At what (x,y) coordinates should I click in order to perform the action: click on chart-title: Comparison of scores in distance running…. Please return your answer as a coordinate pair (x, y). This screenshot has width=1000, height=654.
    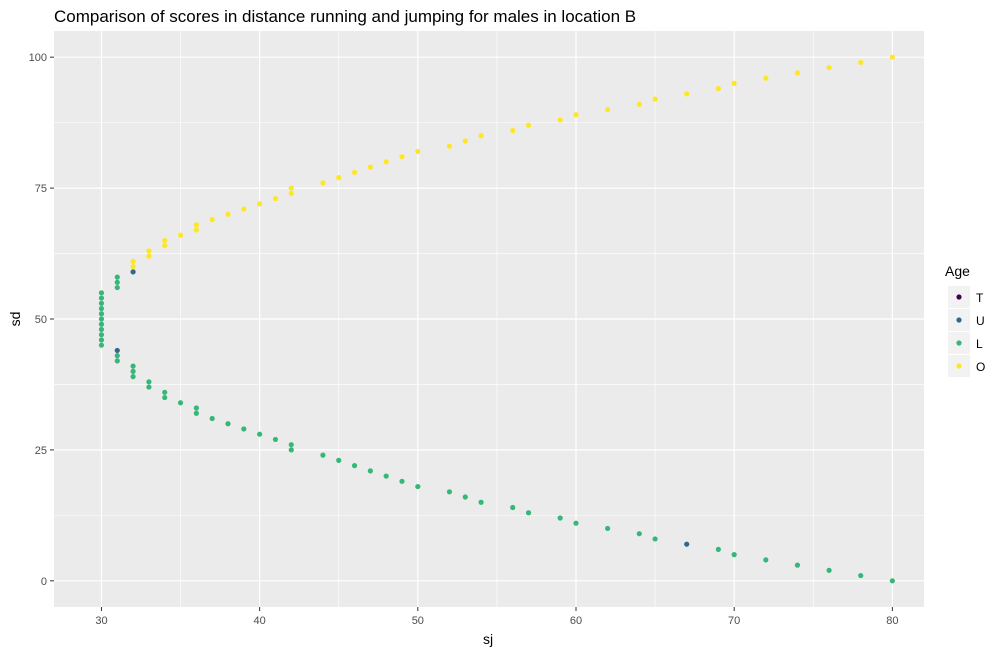
    Looking at the image, I should click on (345, 16).